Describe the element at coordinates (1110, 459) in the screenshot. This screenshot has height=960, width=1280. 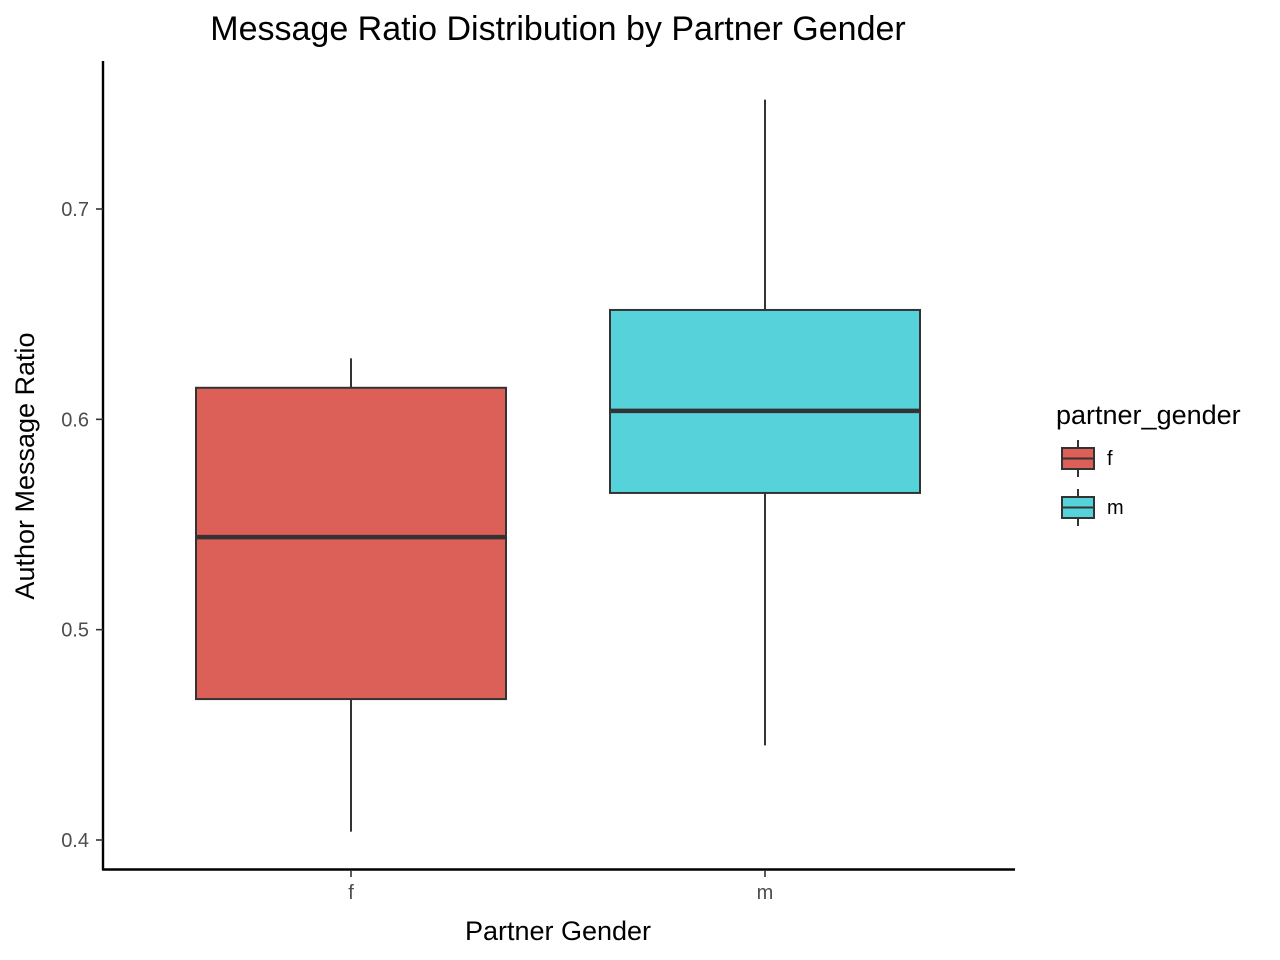
I see `legend-label: f` at that location.